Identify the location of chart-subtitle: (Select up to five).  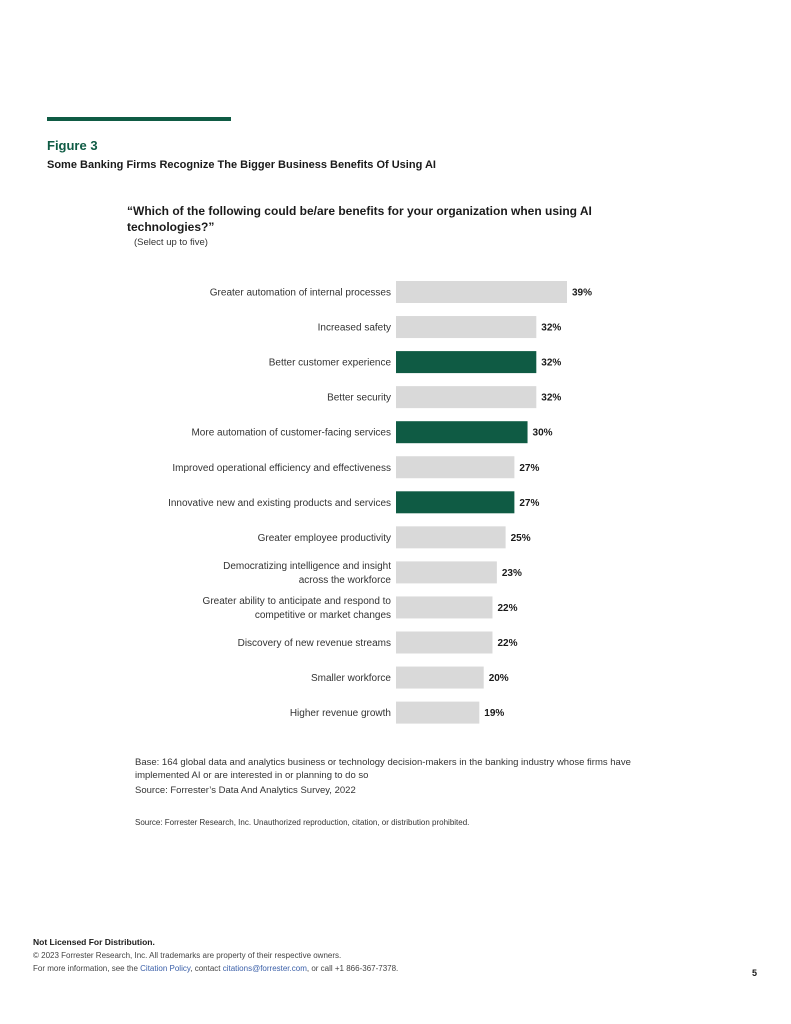
(171, 242).